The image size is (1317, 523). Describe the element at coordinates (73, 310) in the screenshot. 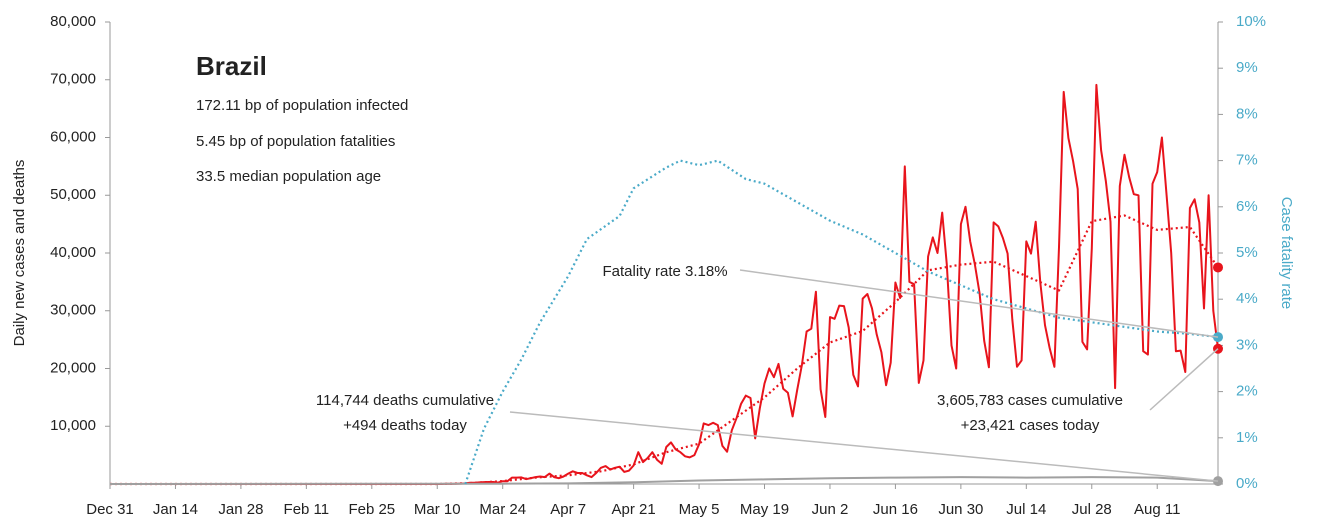

I see `y-tick-label: 30,000` at that location.